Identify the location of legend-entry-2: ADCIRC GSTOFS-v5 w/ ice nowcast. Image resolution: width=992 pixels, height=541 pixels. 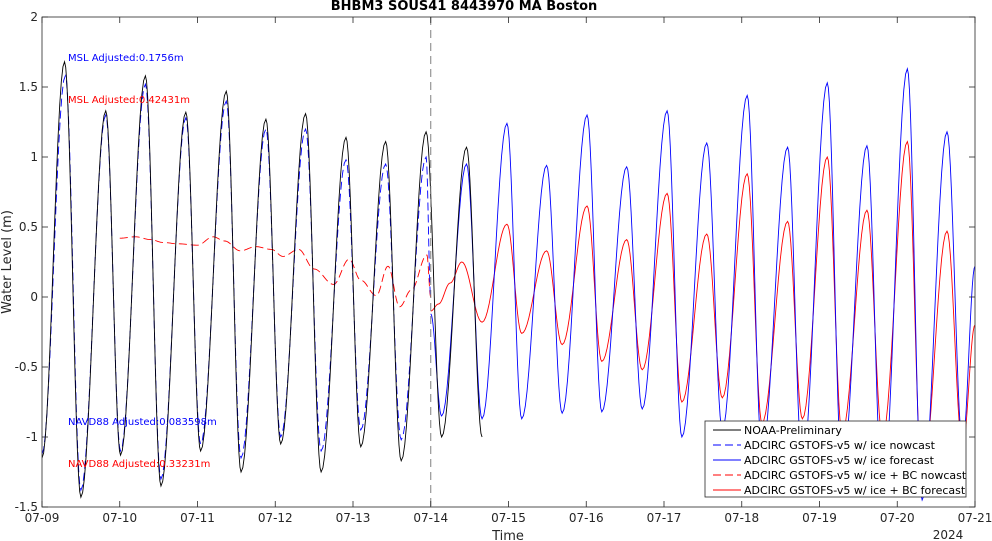
(840, 445).